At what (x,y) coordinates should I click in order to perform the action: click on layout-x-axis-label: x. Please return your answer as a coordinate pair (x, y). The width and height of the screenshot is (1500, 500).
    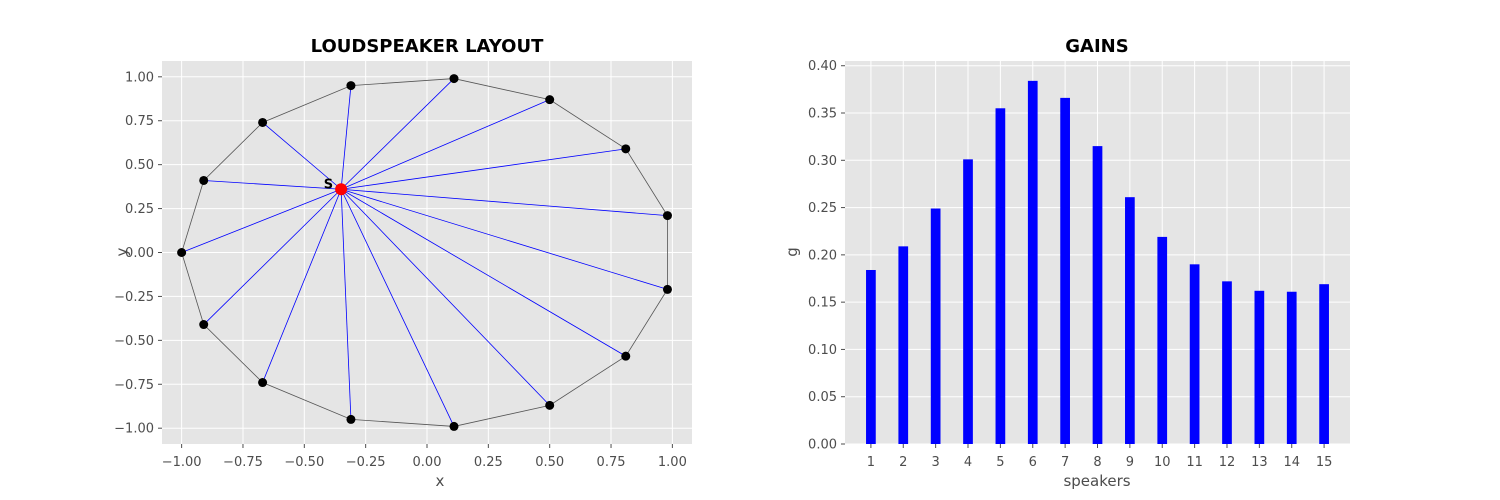
    Looking at the image, I should click on (440, 481).